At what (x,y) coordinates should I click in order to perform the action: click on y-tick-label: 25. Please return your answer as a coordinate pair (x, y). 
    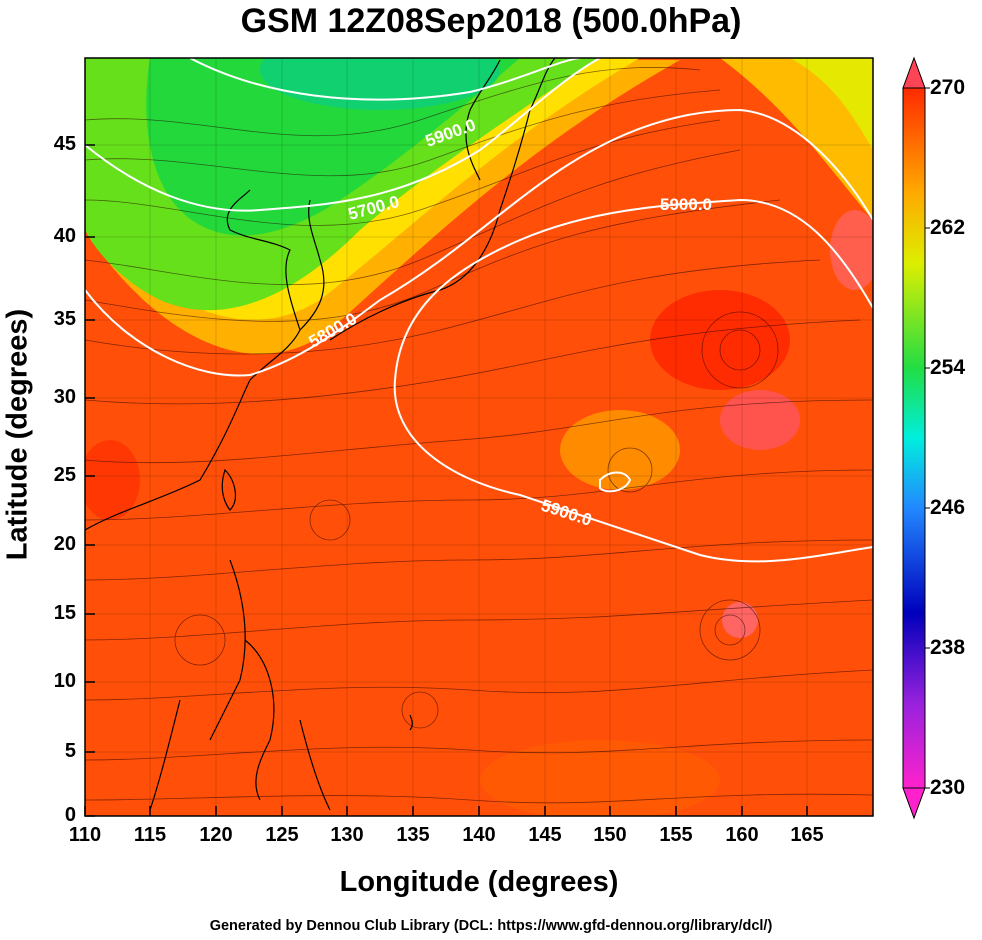
    Looking at the image, I should click on (64, 475).